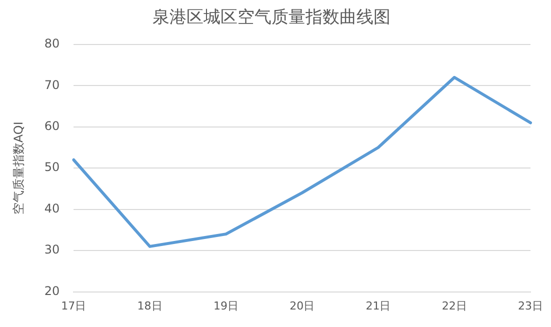 The width and height of the screenshot is (551, 327). What do you see at coordinates (52, 43) in the screenshot?
I see `y-tick-label: 80` at bounding box center [52, 43].